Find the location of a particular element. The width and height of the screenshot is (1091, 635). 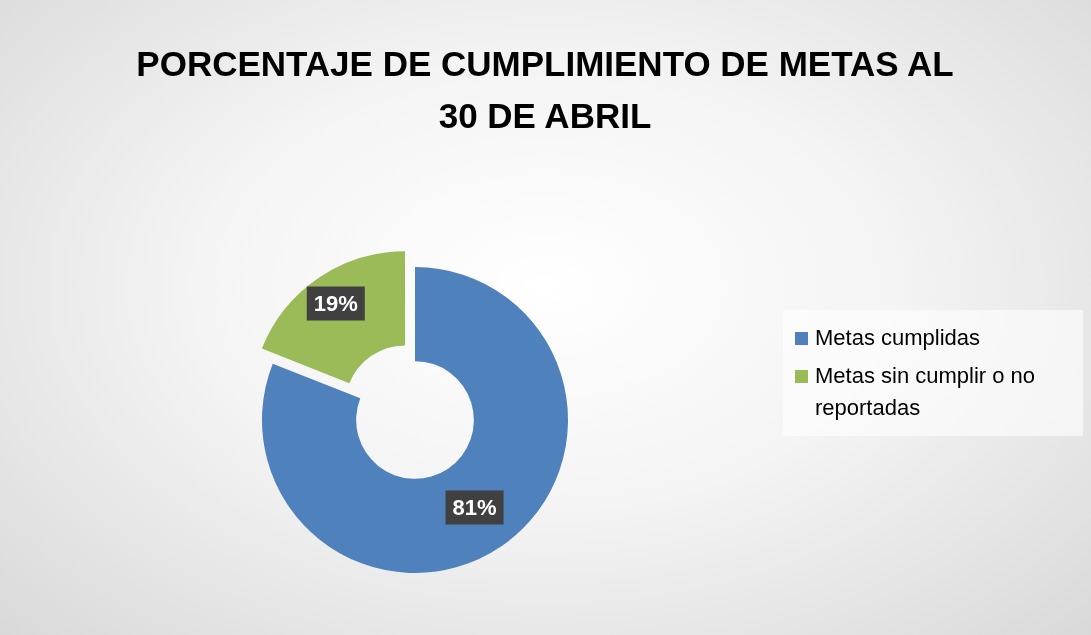

legend-label: Metas sin cumplir o no reportadas is located at coordinates (926, 392).